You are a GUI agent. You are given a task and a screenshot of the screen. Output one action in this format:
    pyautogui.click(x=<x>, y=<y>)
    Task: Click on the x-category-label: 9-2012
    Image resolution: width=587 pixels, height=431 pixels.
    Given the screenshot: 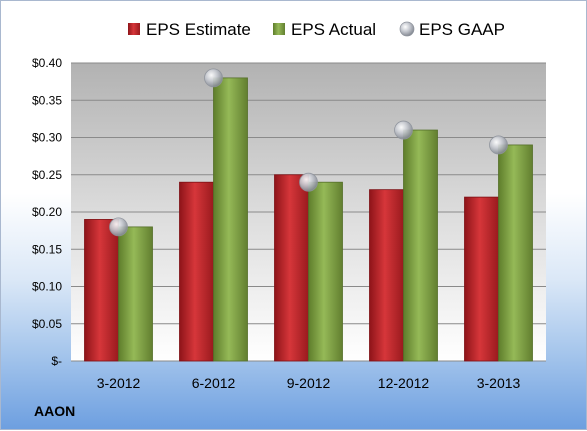 What is the action you would take?
    pyautogui.click(x=309, y=383)
    